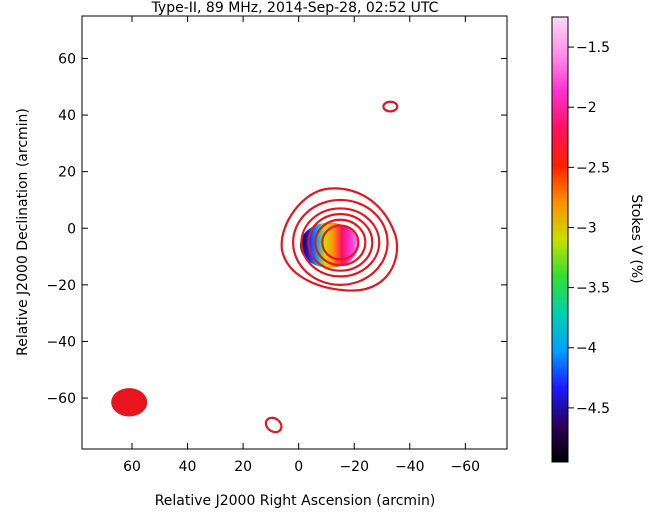 The height and width of the screenshot is (514, 660). What do you see at coordinates (23, 232) in the screenshot?
I see `y-axis-label: Relative J2000 Declination (arcmin)` at bounding box center [23, 232].